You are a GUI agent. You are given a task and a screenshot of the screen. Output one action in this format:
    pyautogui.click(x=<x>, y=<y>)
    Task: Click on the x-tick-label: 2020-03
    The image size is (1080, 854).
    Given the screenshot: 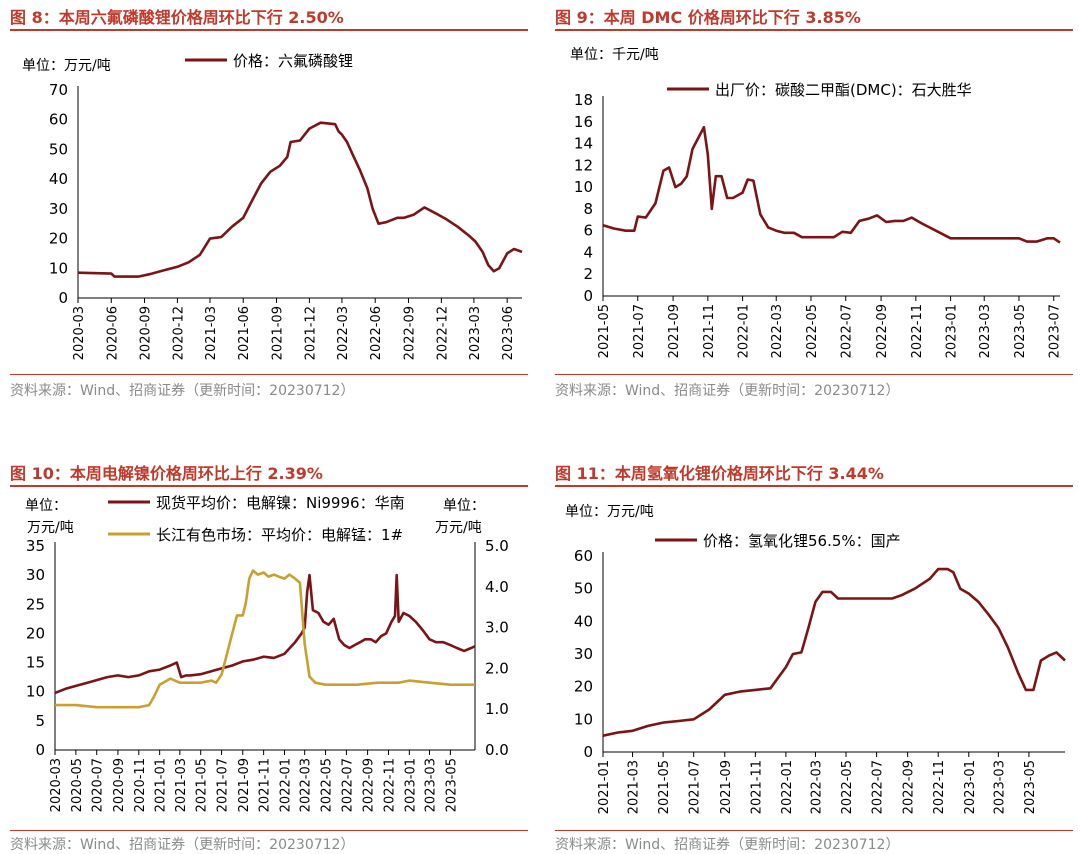 What is the action you would take?
    pyautogui.click(x=79, y=333)
    